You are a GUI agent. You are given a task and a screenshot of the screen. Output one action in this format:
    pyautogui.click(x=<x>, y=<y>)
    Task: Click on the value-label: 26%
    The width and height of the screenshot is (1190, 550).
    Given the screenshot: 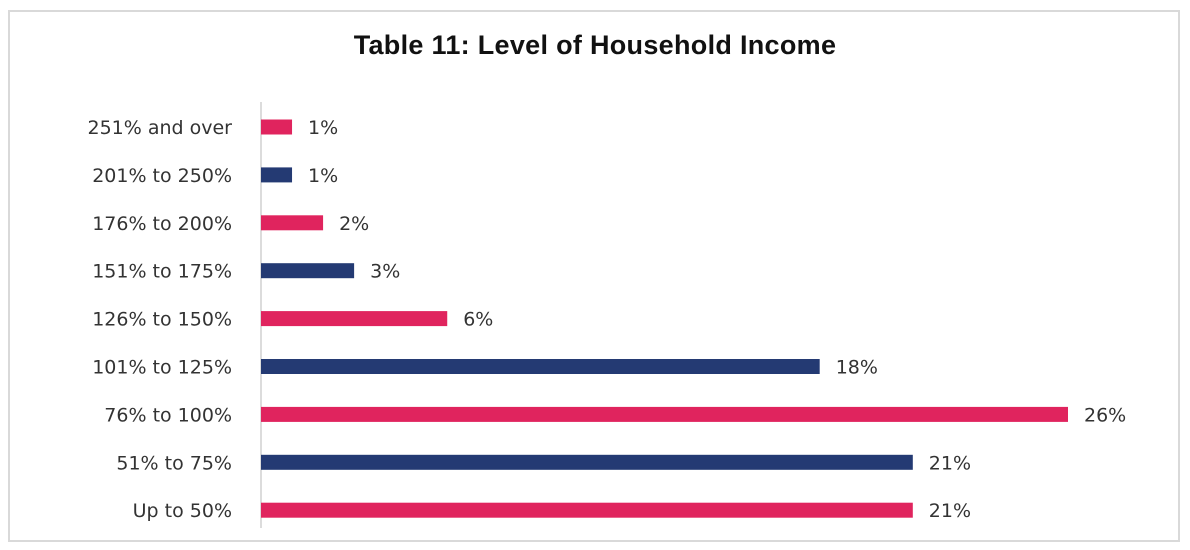 What is the action you would take?
    pyautogui.click(x=1105, y=415)
    